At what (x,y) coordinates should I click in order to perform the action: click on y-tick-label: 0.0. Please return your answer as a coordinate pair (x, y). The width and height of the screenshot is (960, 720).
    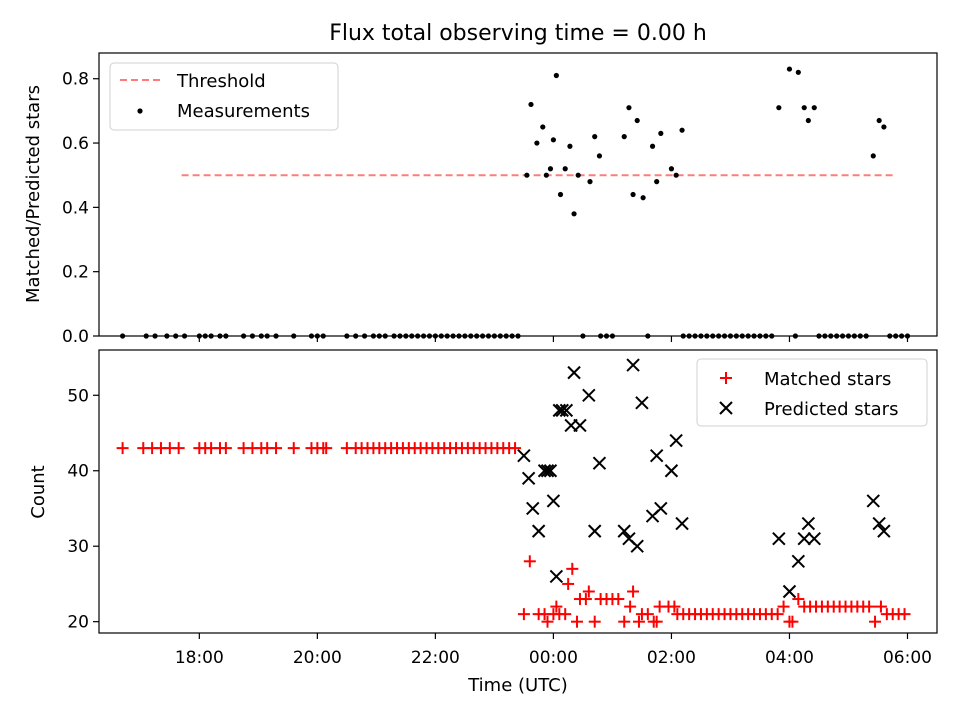
    Looking at the image, I should click on (75, 337).